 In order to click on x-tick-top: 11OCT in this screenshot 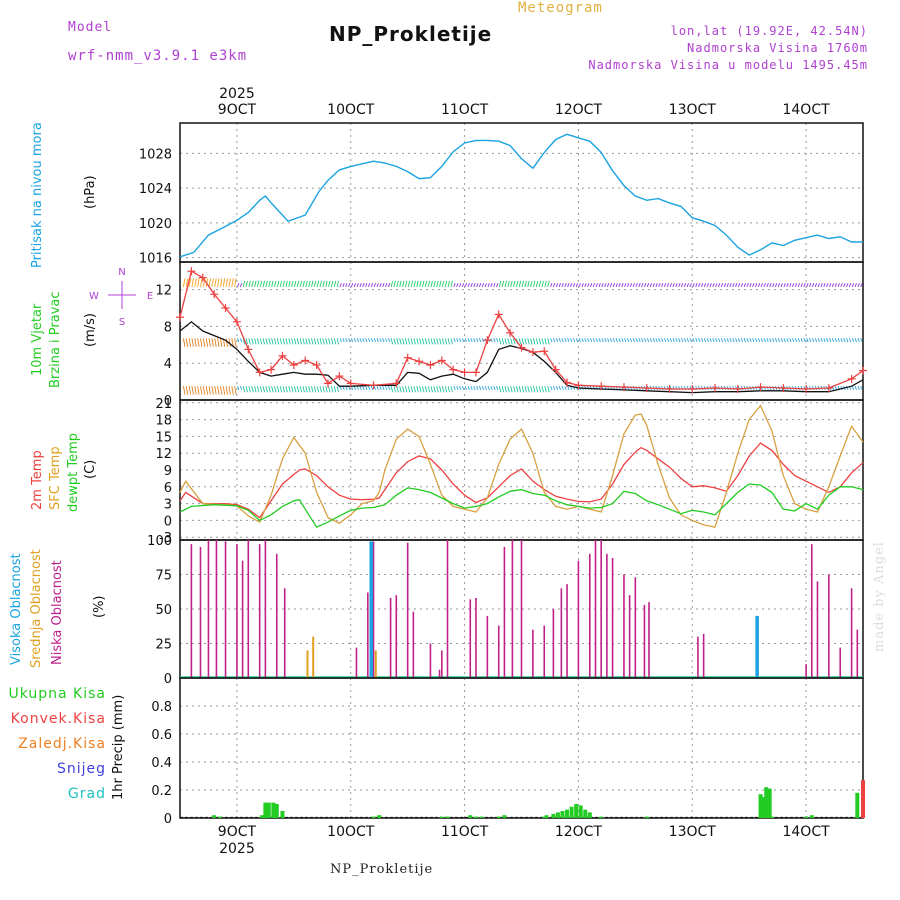, I will do `click(465, 110)`.